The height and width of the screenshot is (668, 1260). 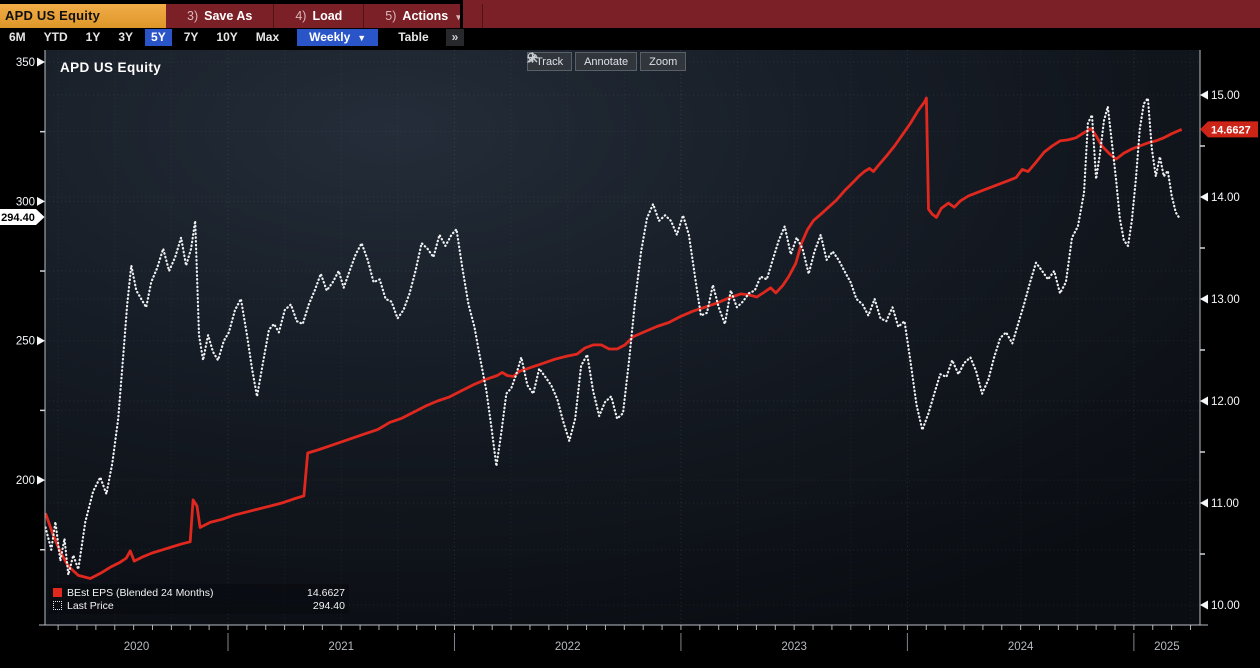 I want to click on load-button: 4) Load, so click(x=319, y=16).